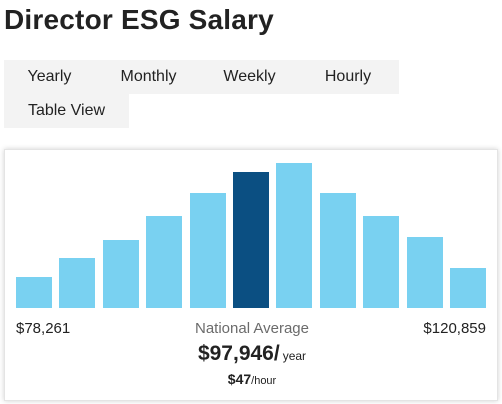 The image size is (502, 404). Describe the element at coordinates (43, 328) in the screenshot. I see `salary-min-label: $78,261` at that location.